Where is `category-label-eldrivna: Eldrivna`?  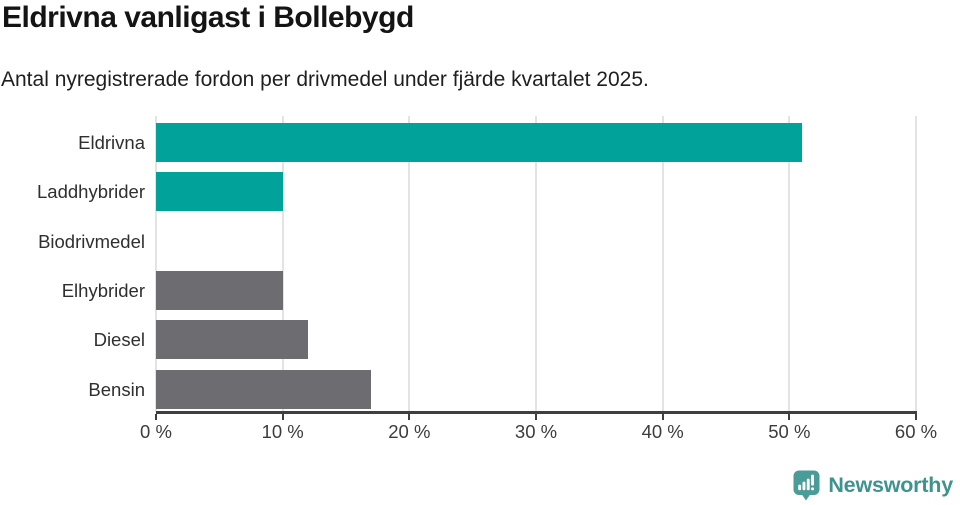 category-label-eldrivna: Eldrivna is located at coordinates (111, 142).